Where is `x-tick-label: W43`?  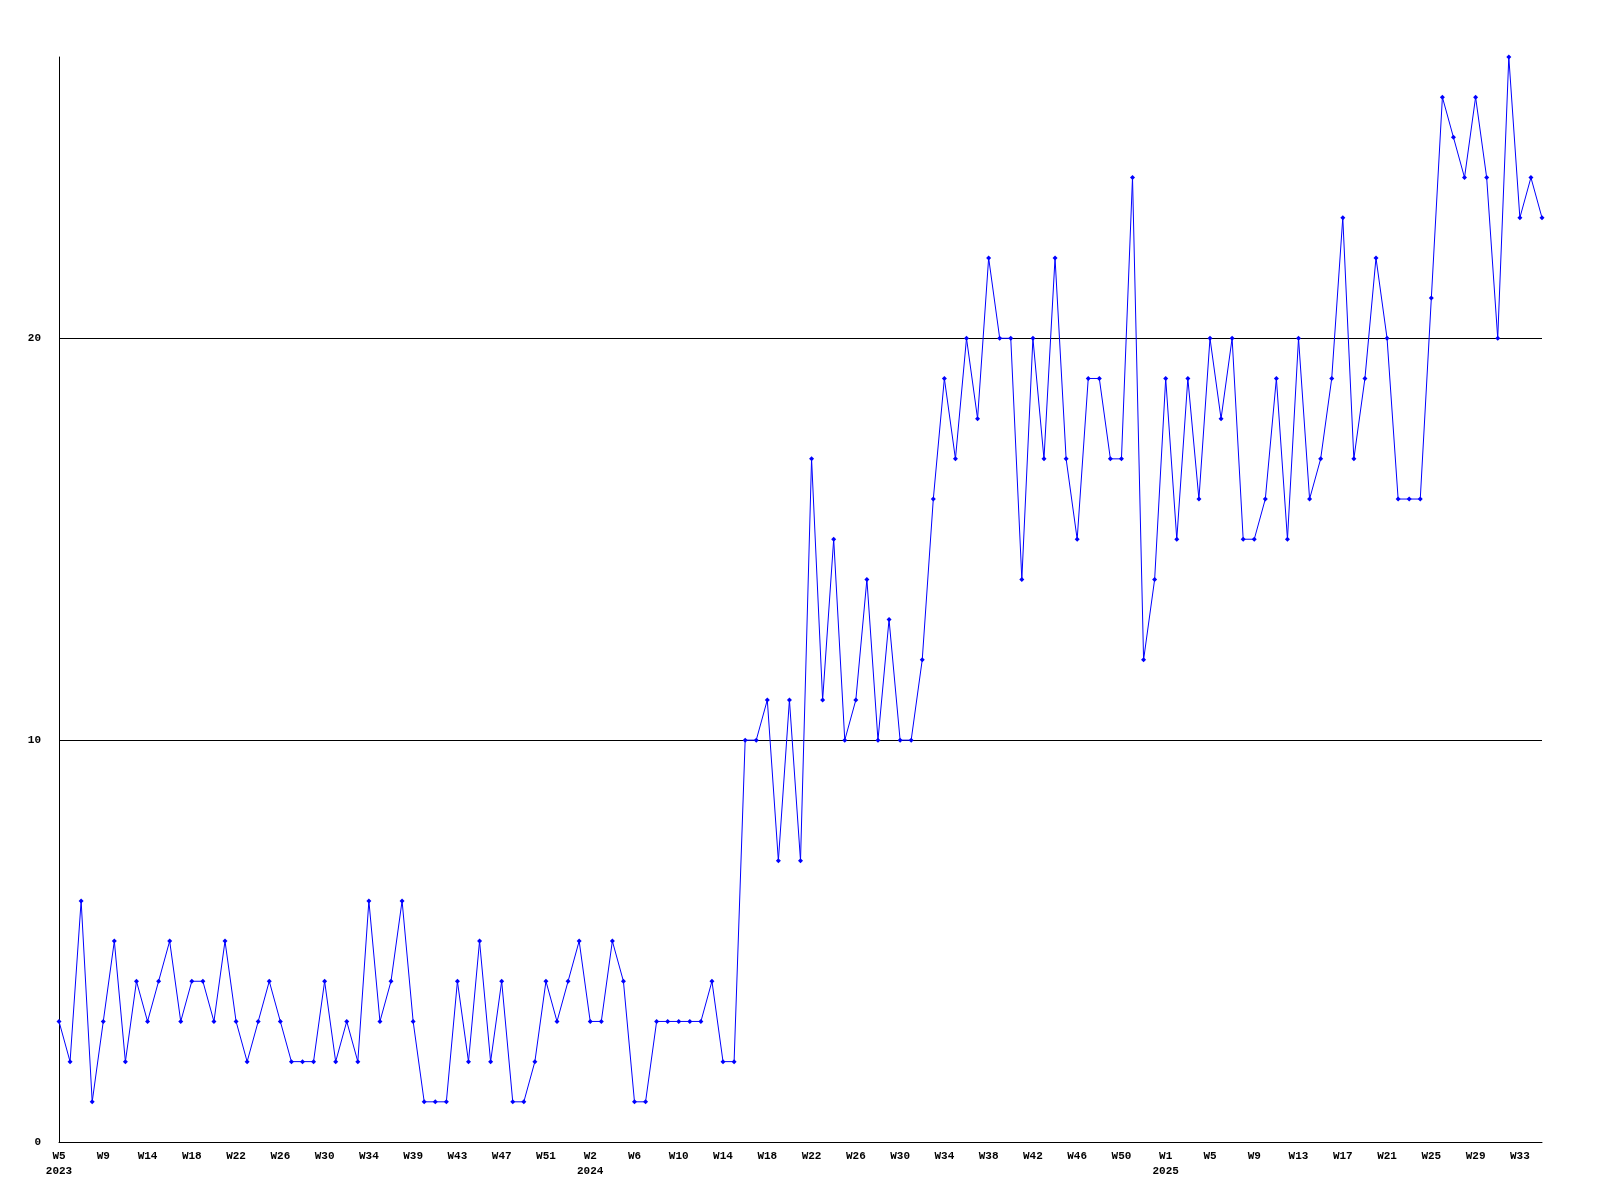 x-tick-label: W43 is located at coordinates (457, 1155).